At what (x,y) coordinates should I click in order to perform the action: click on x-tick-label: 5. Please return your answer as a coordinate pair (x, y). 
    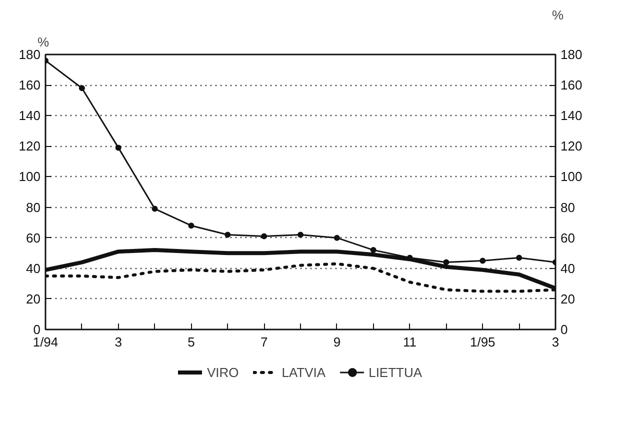
    Looking at the image, I should click on (191, 342).